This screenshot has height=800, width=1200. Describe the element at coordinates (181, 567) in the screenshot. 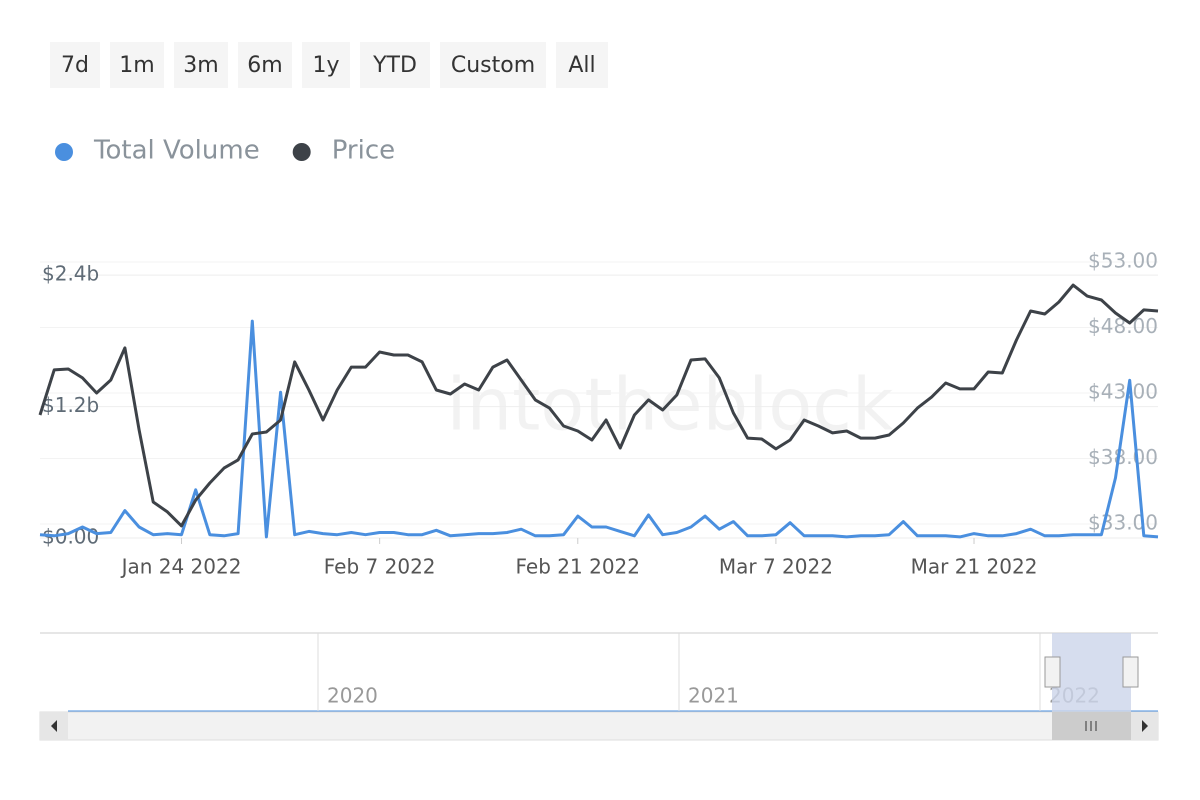

I see `x-tick-label: Jan 24 2022` at that location.